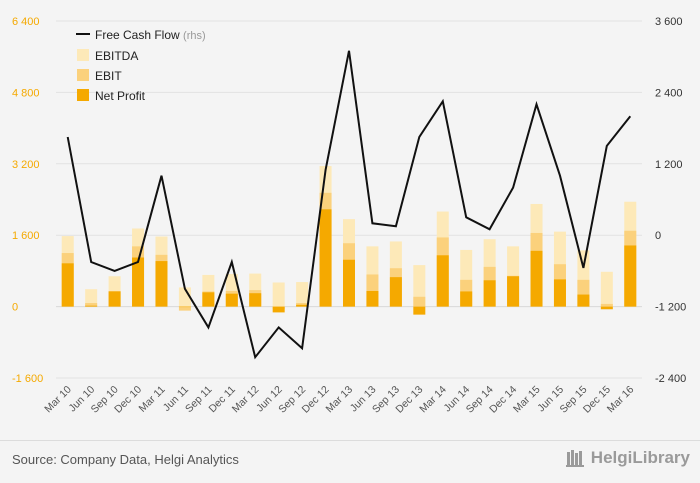 Image resolution: width=700 pixels, height=483 pixels. I want to click on legend-ebitda-label: EBITDA, so click(116, 56).